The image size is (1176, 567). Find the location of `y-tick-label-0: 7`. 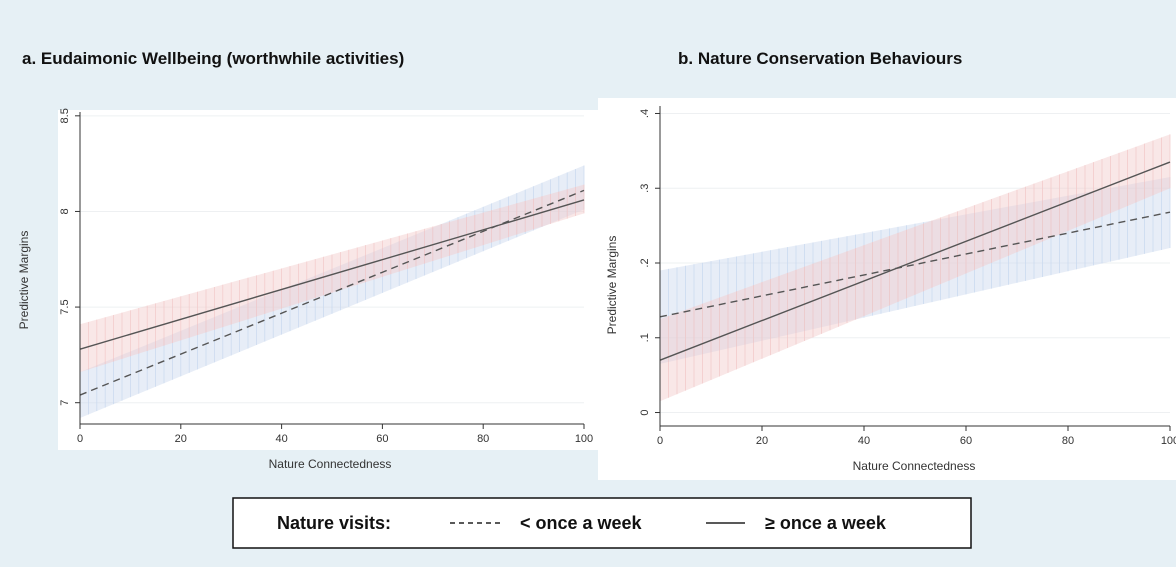

y-tick-label-0: 7 is located at coordinates (65, 403).